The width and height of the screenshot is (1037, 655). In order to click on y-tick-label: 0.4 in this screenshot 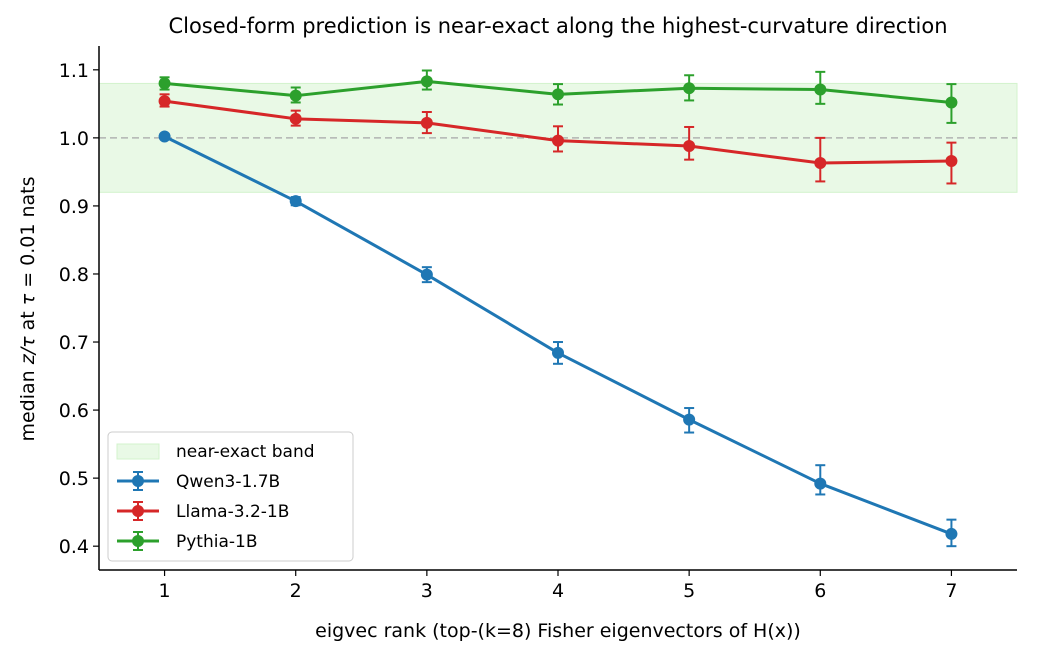, I will do `click(74, 547)`.